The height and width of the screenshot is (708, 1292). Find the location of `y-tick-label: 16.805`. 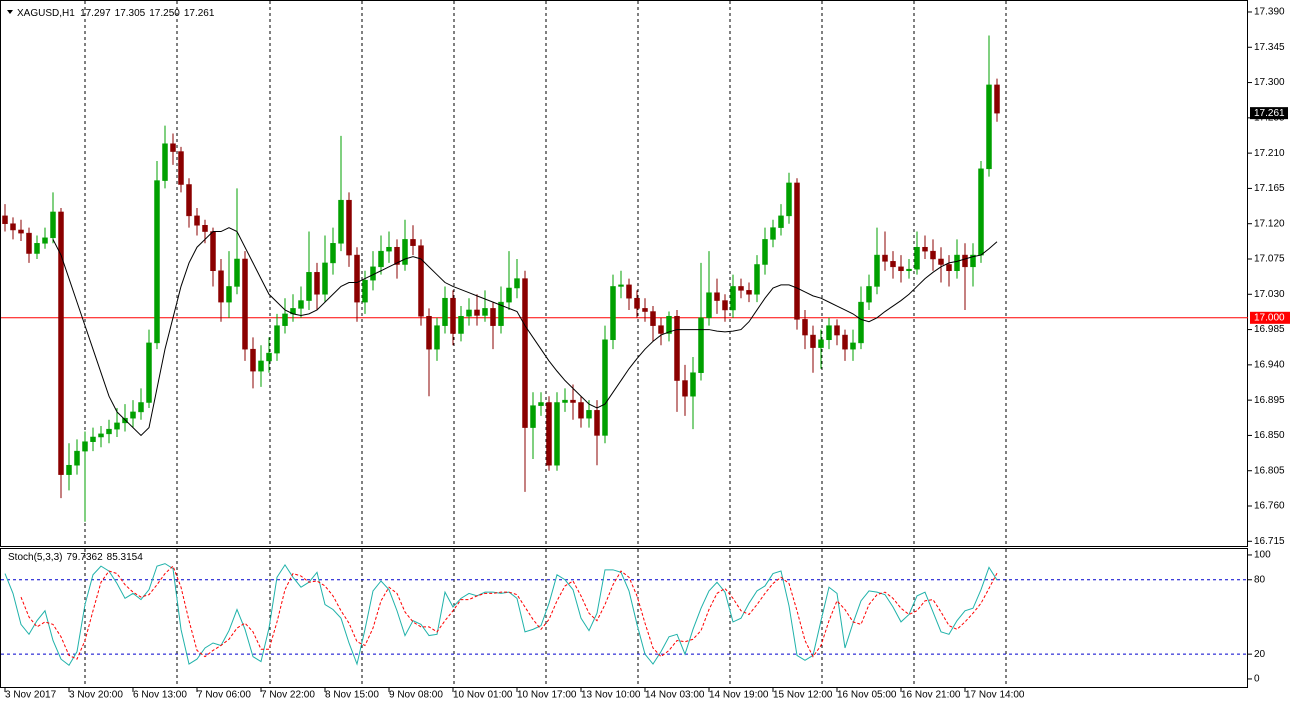

y-tick-label: 16.805 is located at coordinates (1269, 470).